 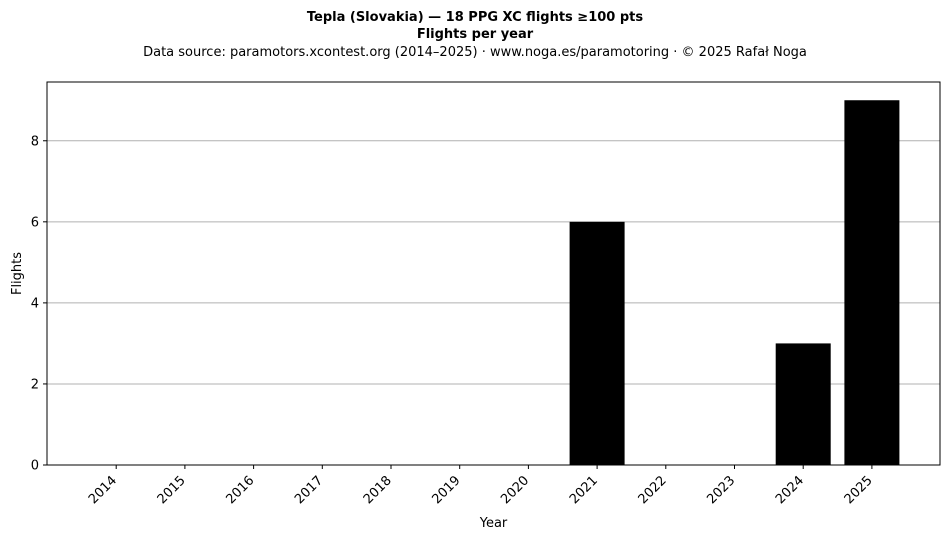 What do you see at coordinates (447, 490) in the screenshot?
I see `x-tick-label: 2019` at bounding box center [447, 490].